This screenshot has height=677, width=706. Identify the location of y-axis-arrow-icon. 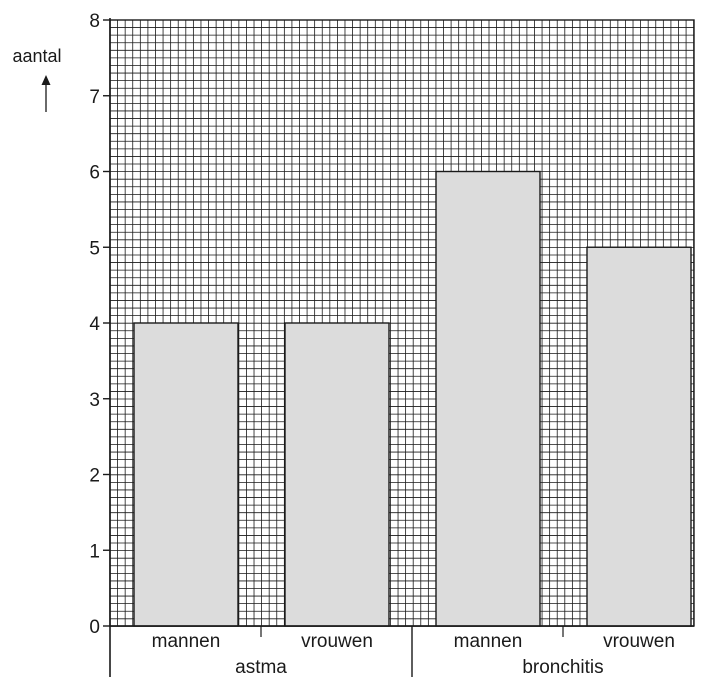
(46, 93).